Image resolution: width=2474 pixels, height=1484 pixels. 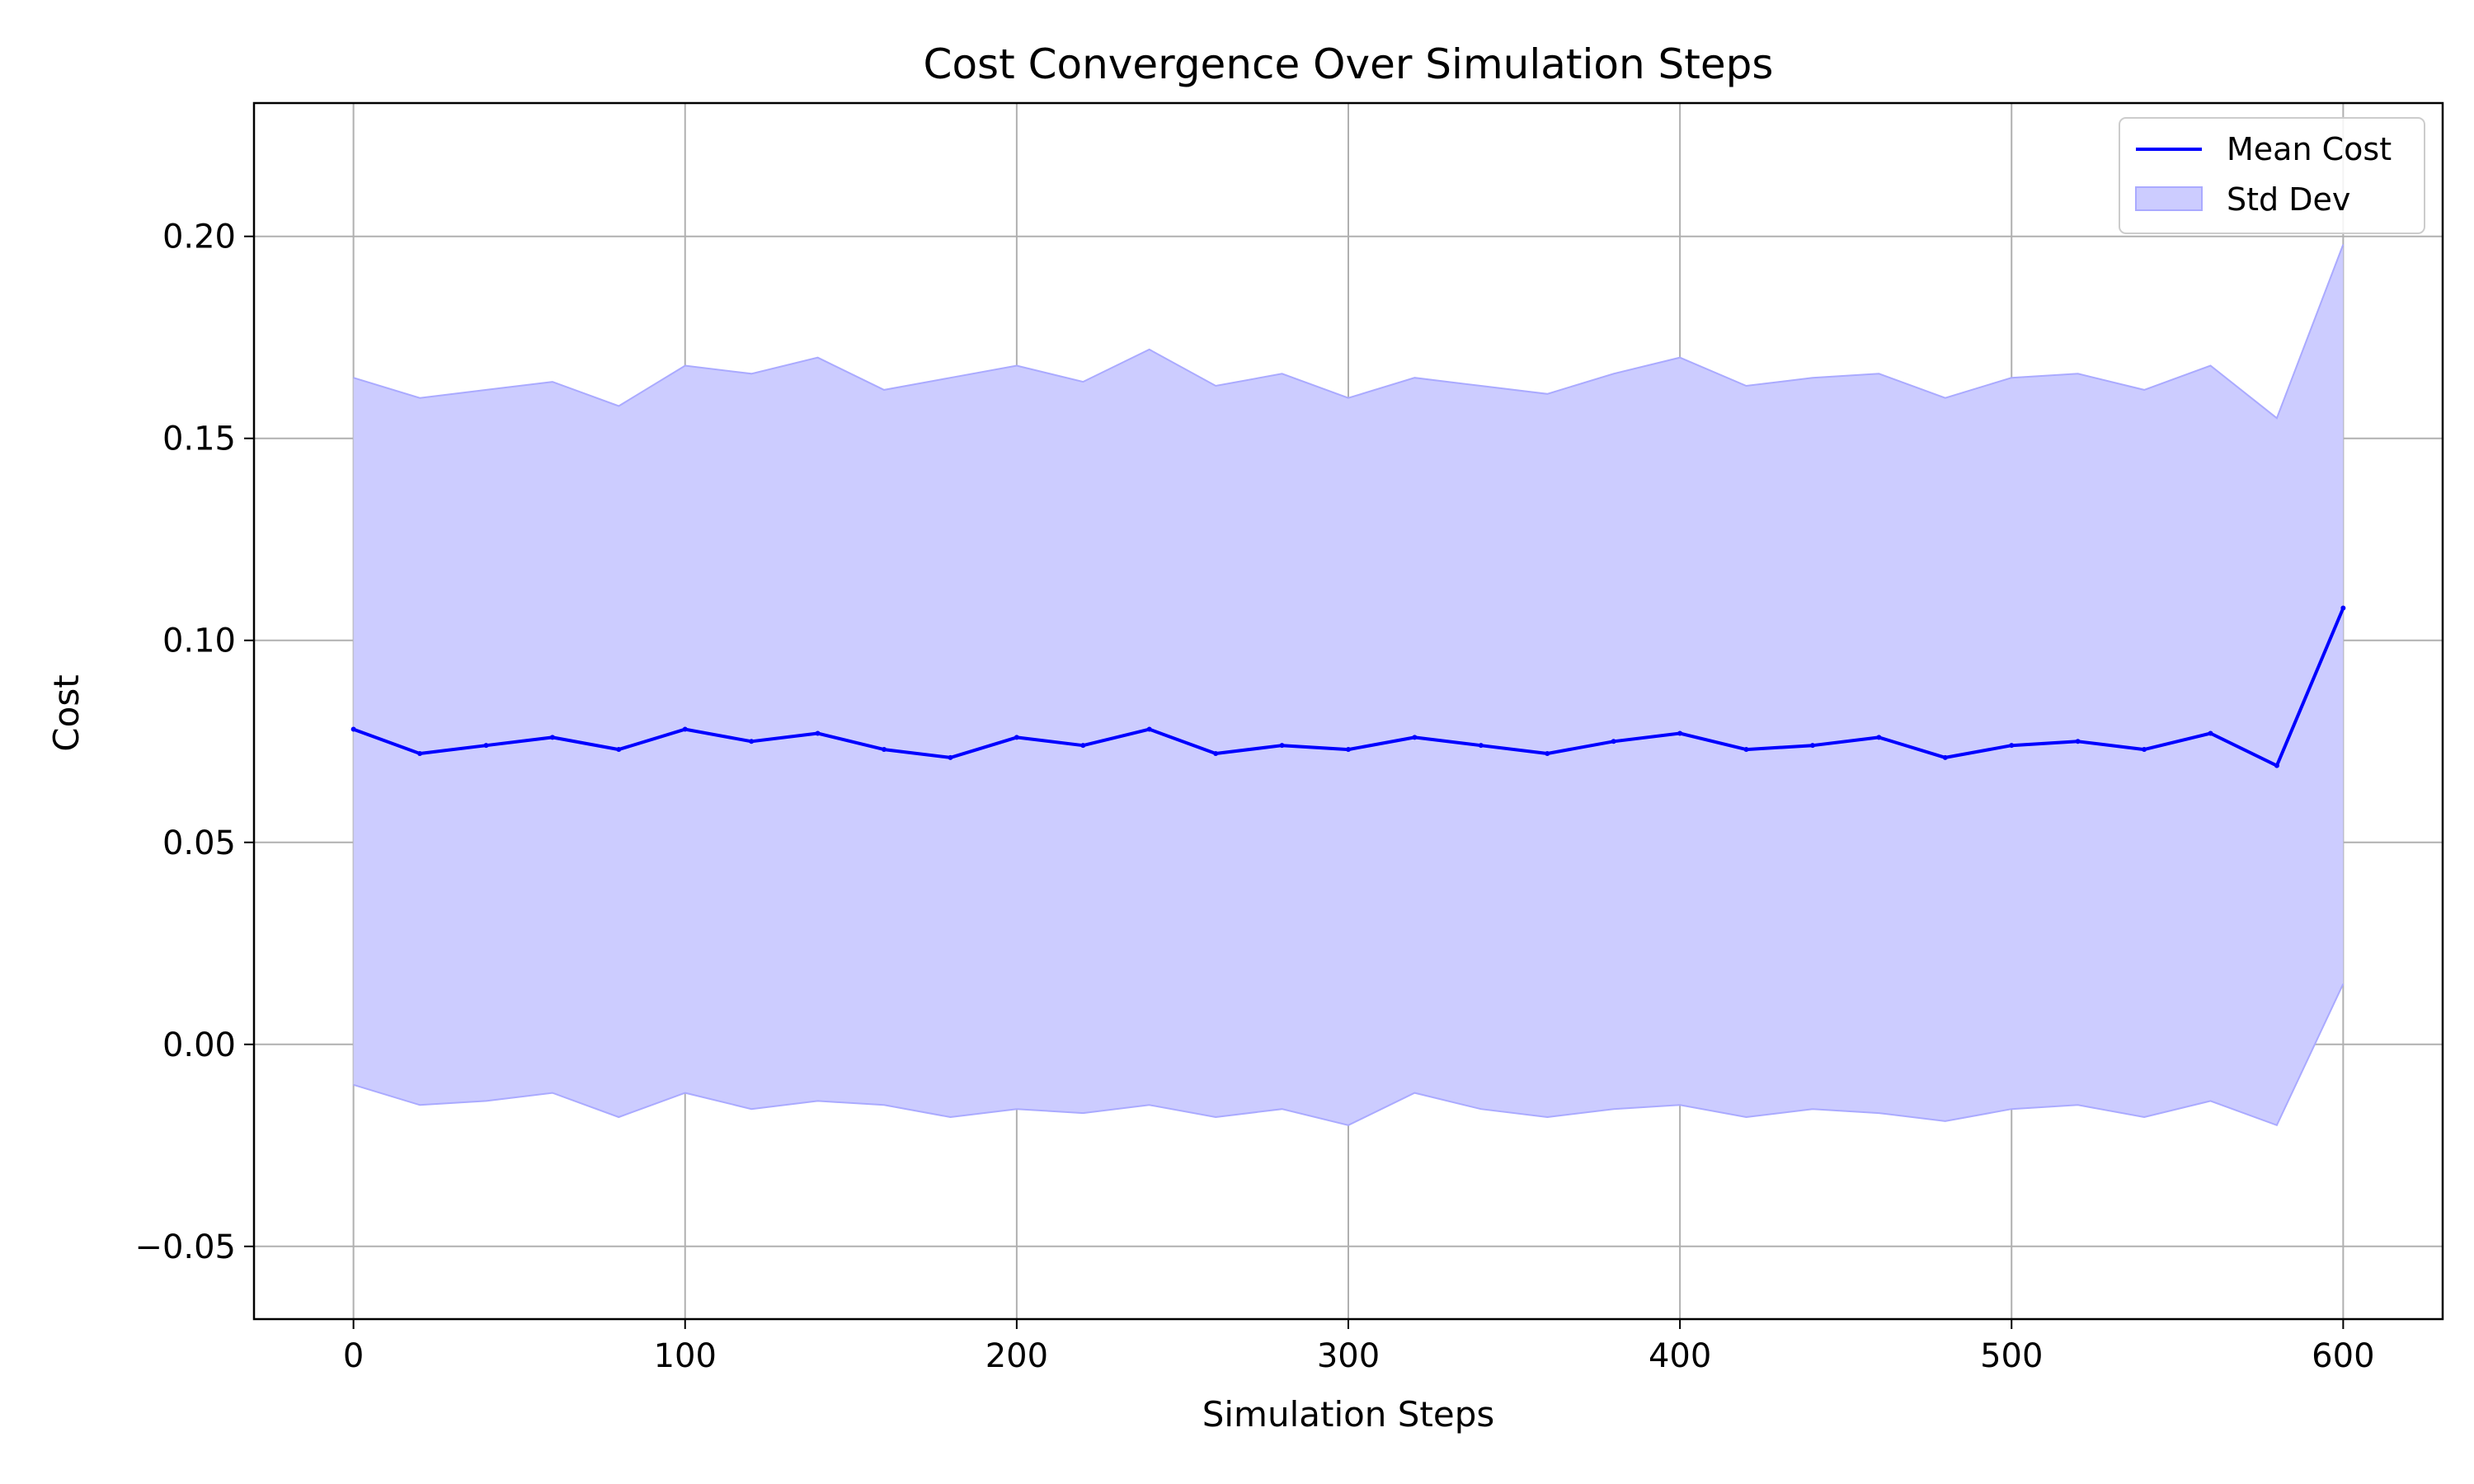 I want to click on x-tick-label: 0, so click(x=353, y=1356).